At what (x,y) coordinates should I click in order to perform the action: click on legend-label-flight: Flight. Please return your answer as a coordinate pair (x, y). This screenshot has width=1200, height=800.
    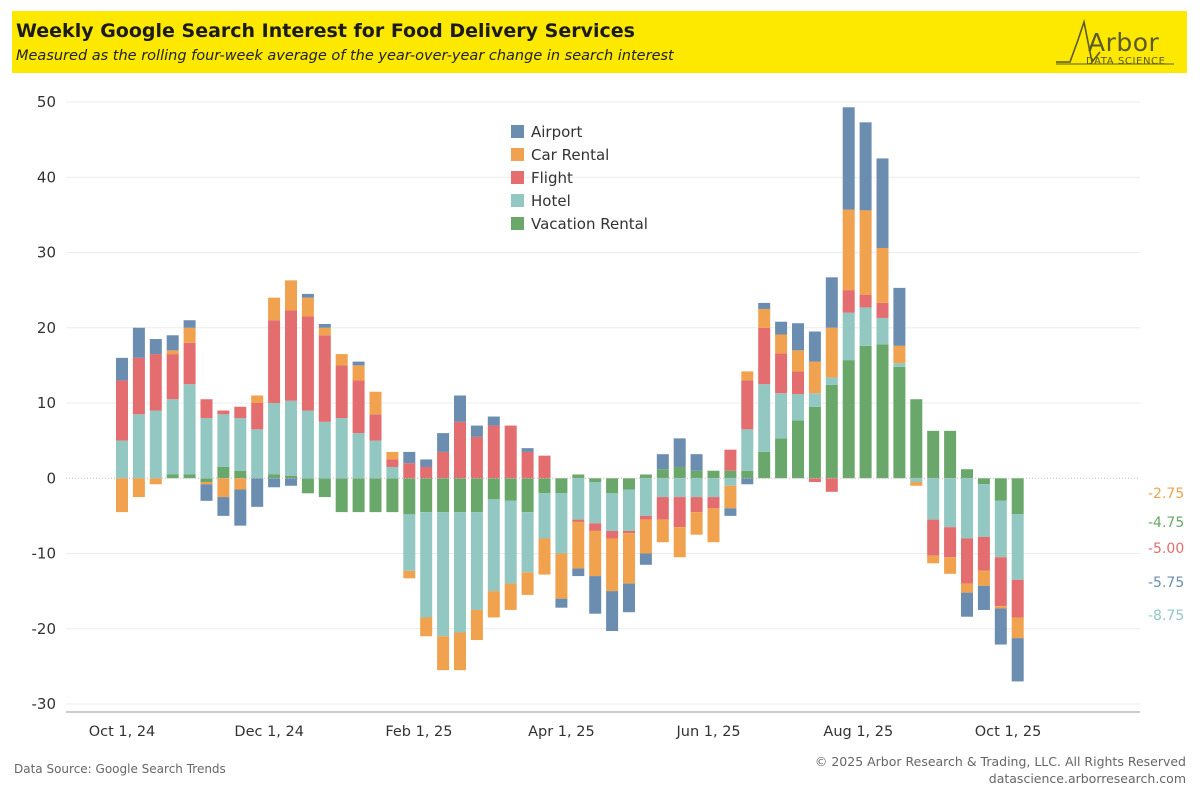
    Looking at the image, I should click on (552, 178).